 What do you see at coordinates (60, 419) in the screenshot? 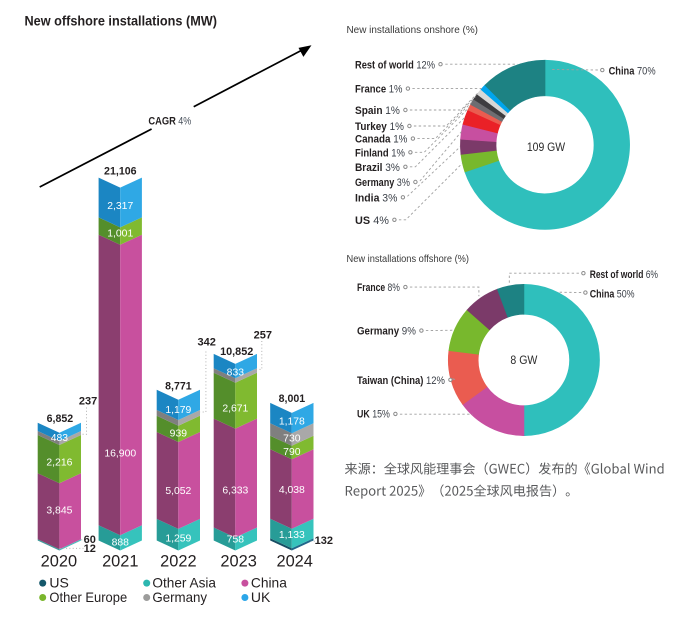
I see `svg-text: 6,852` at bounding box center [60, 419].